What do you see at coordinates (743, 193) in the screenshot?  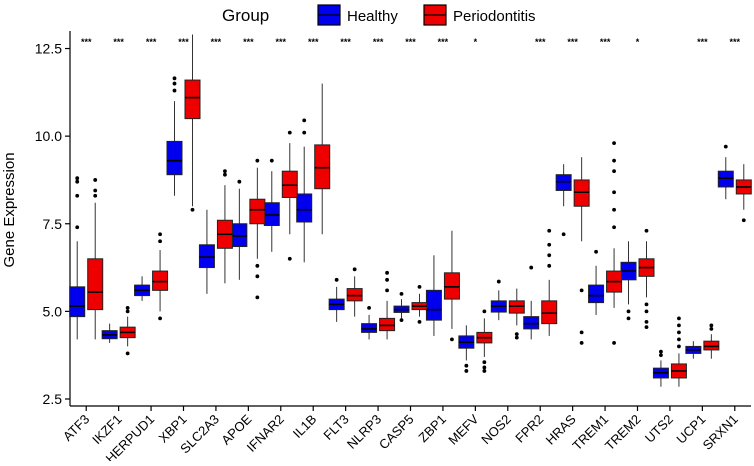 I see `box-periodontitis-srxn1` at bounding box center [743, 193].